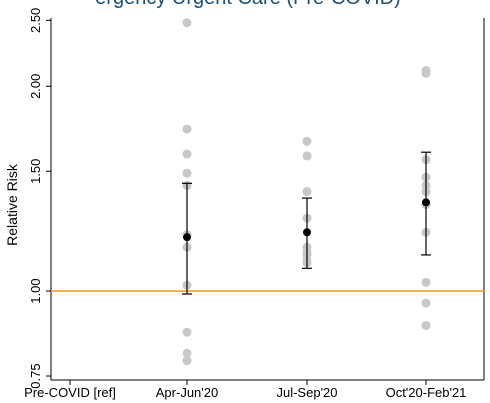 This screenshot has width=490, height=403. Describe the element at coordinates (426, 392) in the screenshot. I see `x-tick-label: Oct'20-Feb'21` at that location.